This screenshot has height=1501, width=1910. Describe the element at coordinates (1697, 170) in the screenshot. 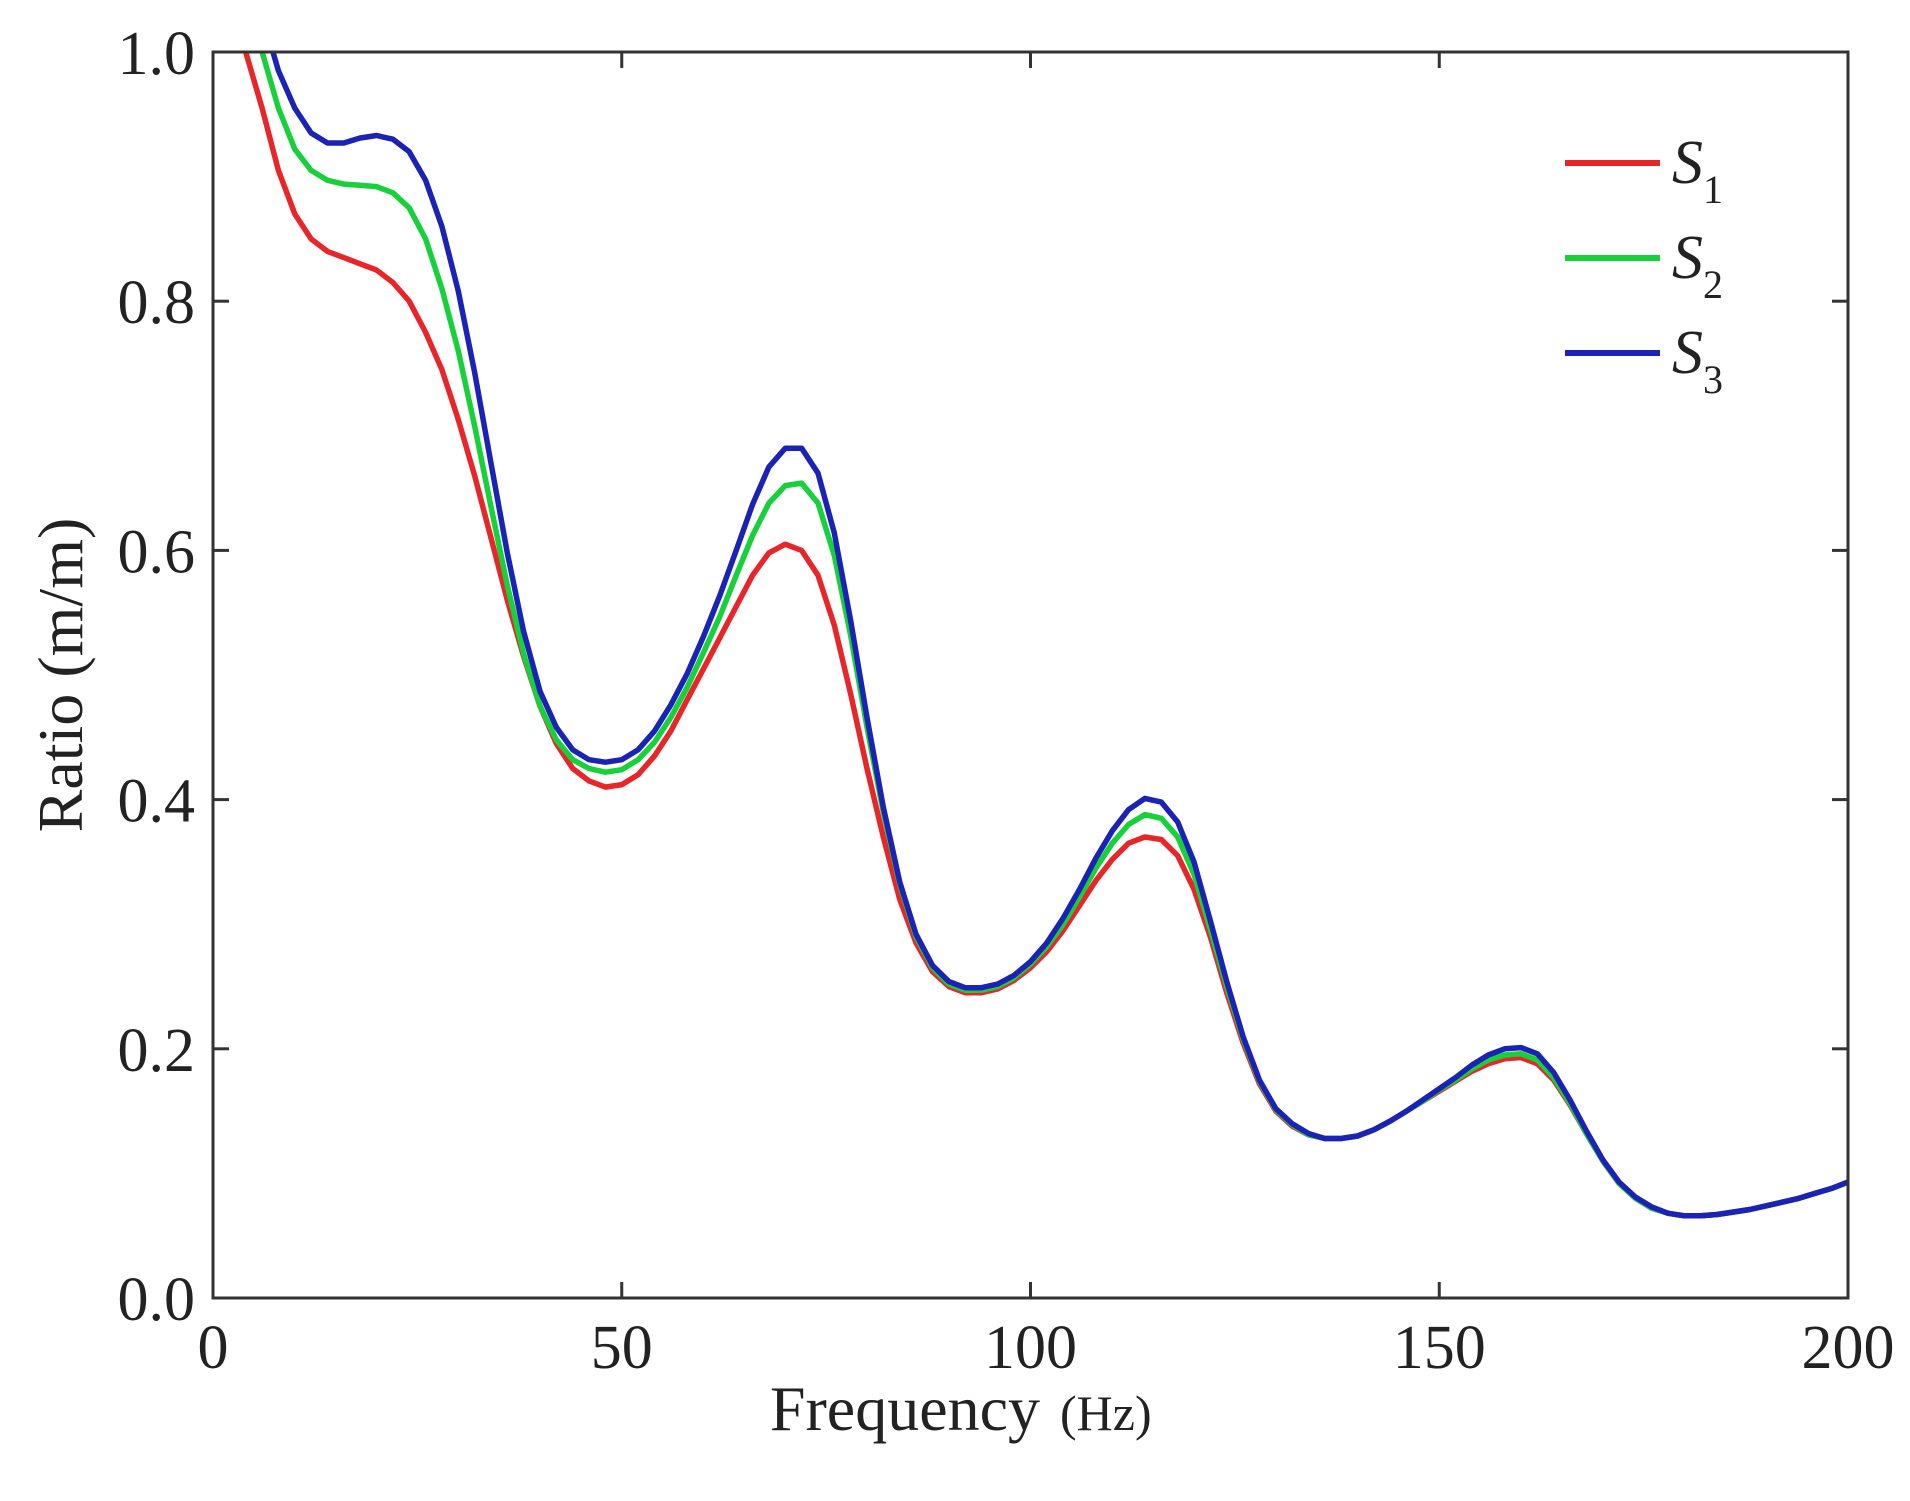

I see `legend-label: S1` at that location.